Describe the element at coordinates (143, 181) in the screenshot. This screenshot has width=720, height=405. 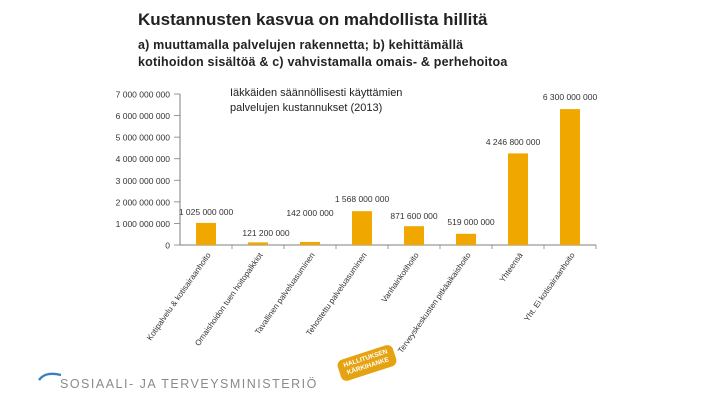
I see `y-tick-label: 3 000 000 000` at that location.